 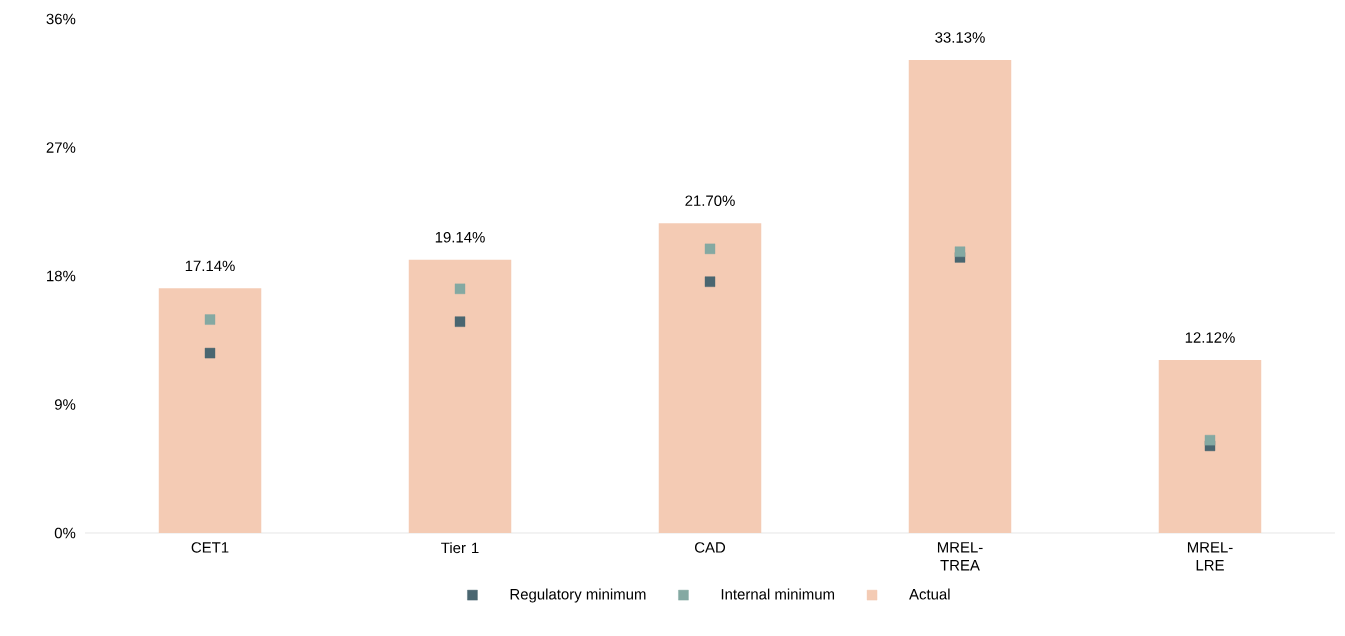 I want to click on y-tick-label: 0%, so click(x=65, y=533).